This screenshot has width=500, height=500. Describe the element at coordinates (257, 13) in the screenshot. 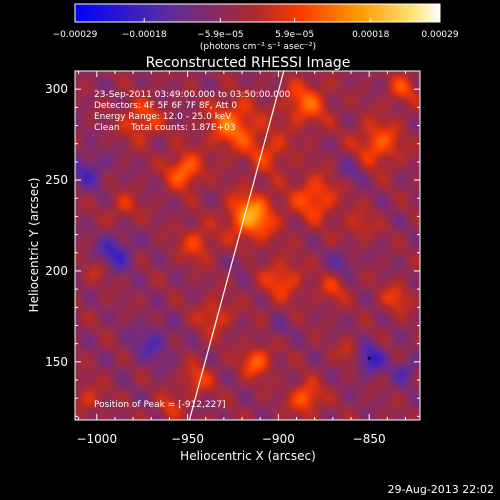

I see `colorbar` at that location.